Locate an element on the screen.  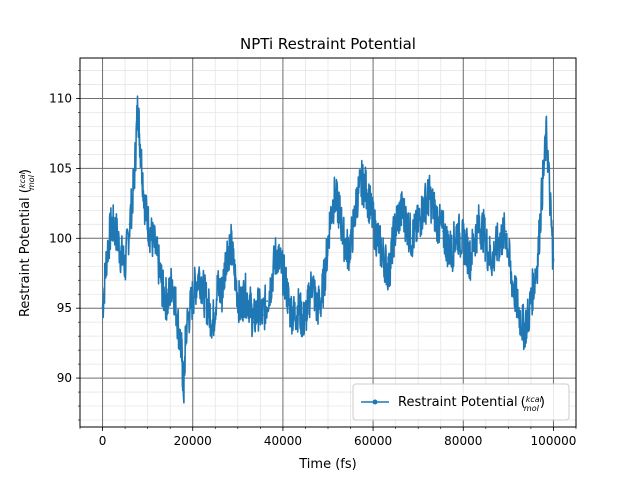
legend: Restraint Potential (kcal mol) is located at coordinates (461, 402).